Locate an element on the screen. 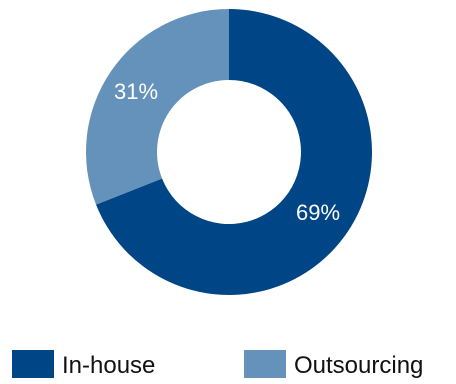 This screenshot has height=384, width=456. legend-item-in-house: In-house is located at coordinates (83, 364).